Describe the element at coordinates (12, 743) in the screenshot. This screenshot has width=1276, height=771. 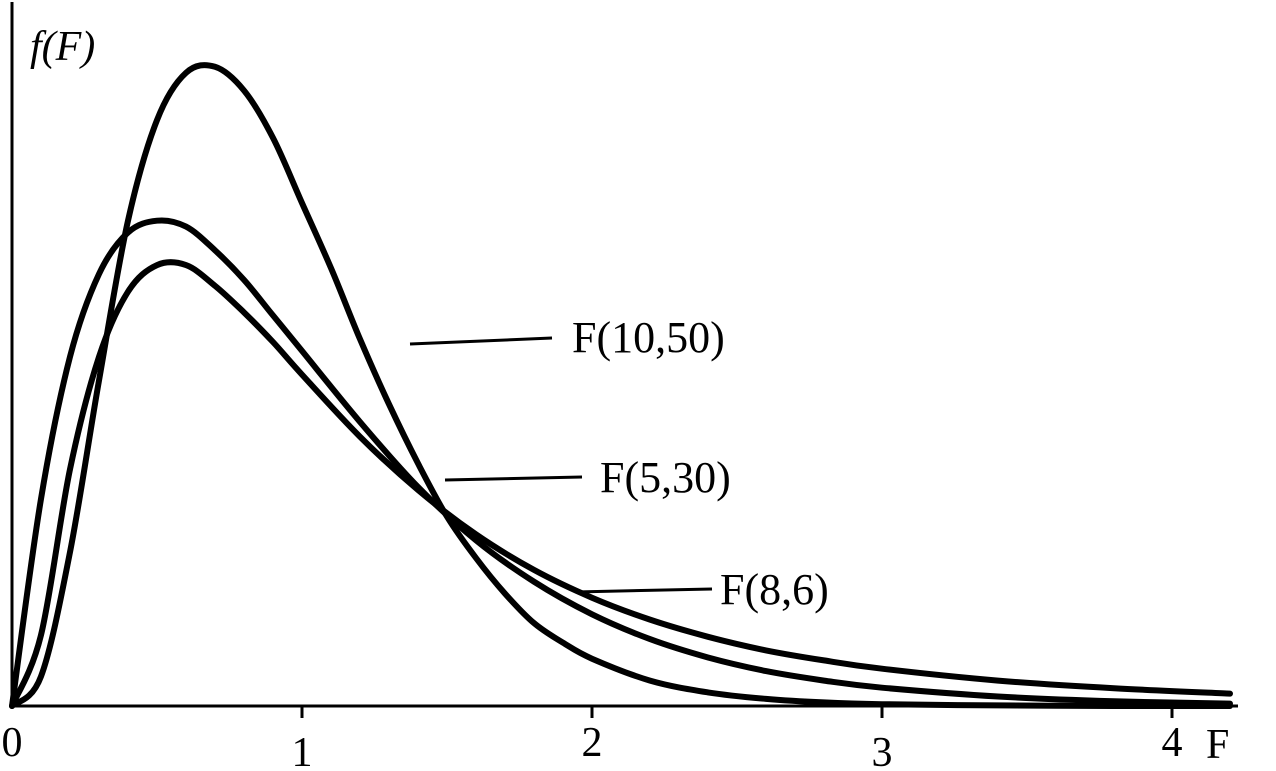
I see `x-tick-label-0: 0` at that location.